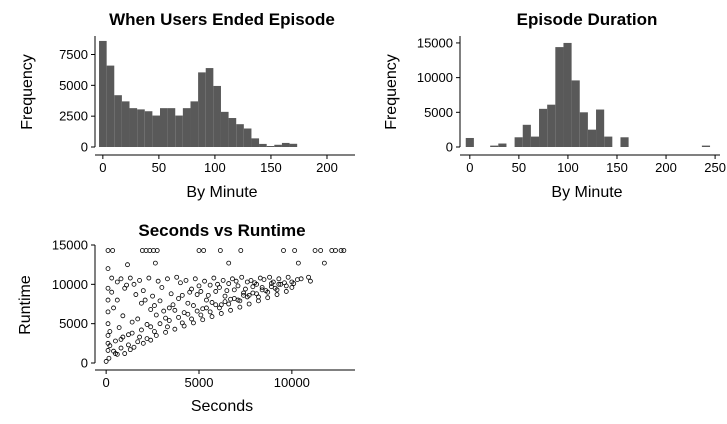  I want to click on x-tick-label: 10000, so click(292, 382).